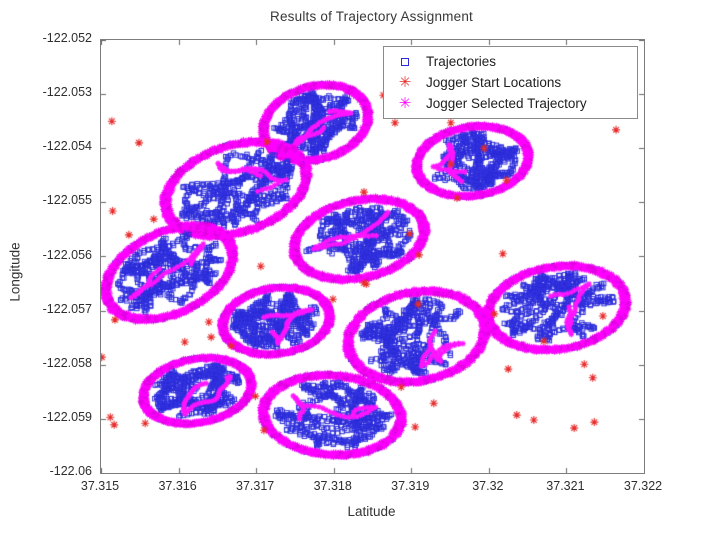  Describe the element at coordinates (67, 254) in the screenshot. I see `y-tick-label: -122.056` at that location.